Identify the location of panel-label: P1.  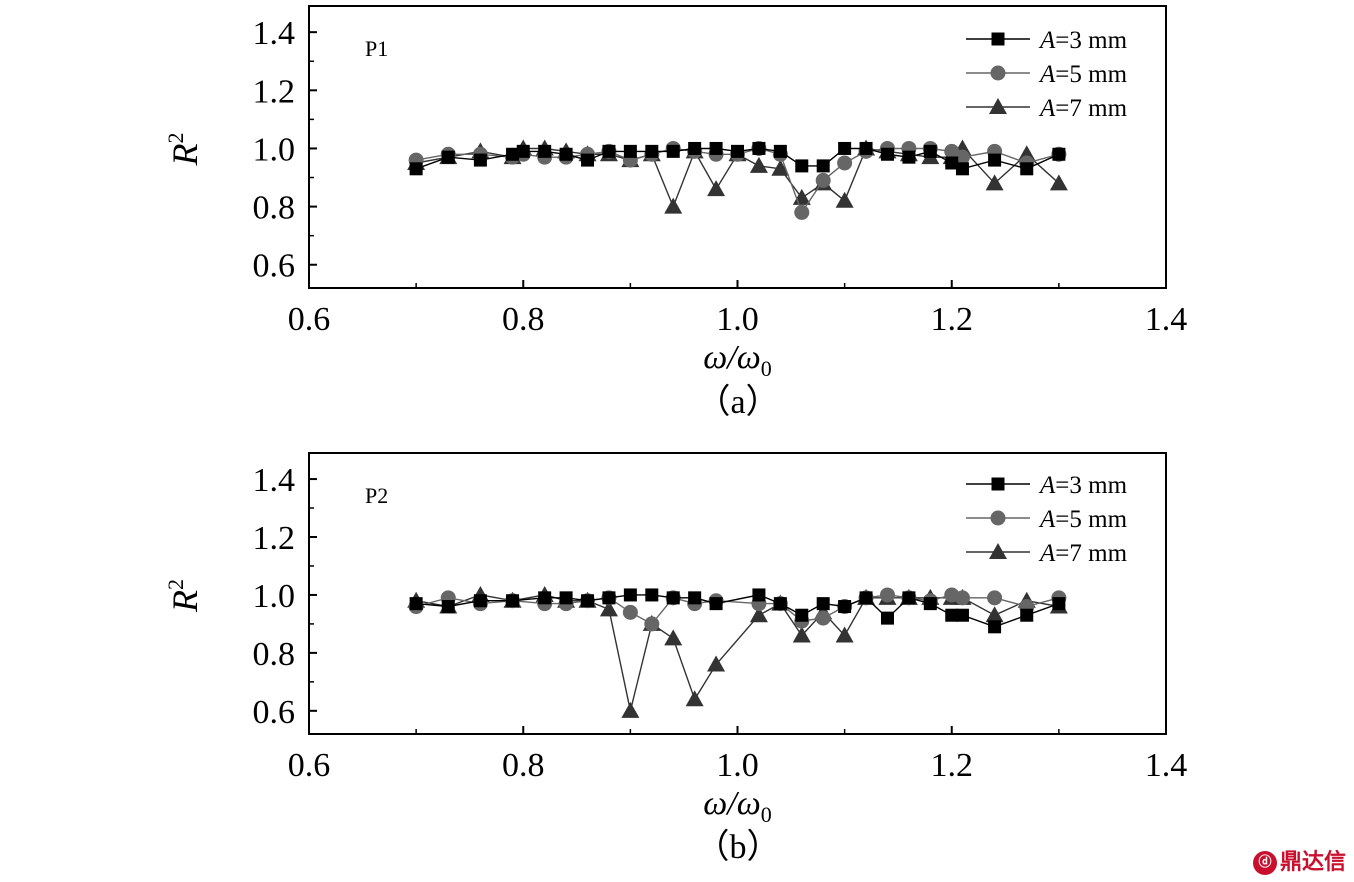
(376, 48).